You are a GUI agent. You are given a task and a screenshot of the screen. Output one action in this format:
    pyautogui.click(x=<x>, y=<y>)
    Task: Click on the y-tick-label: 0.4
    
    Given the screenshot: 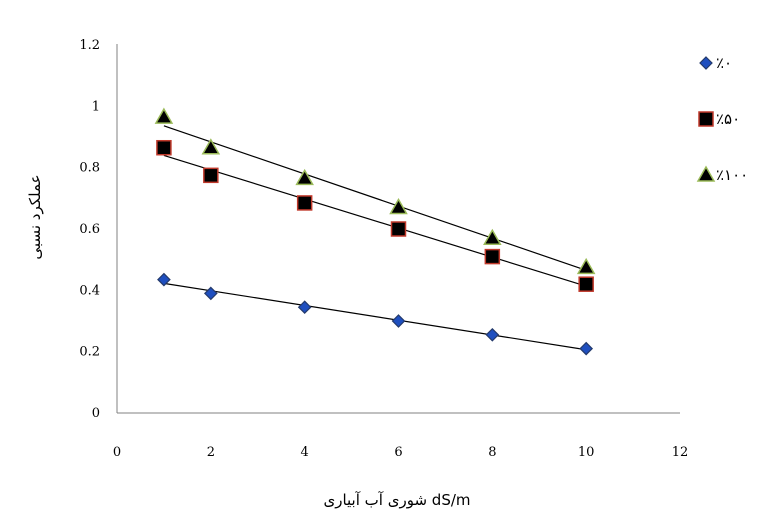 What is the action you would take?
    pyautogui.click(x=89, y=290)
    